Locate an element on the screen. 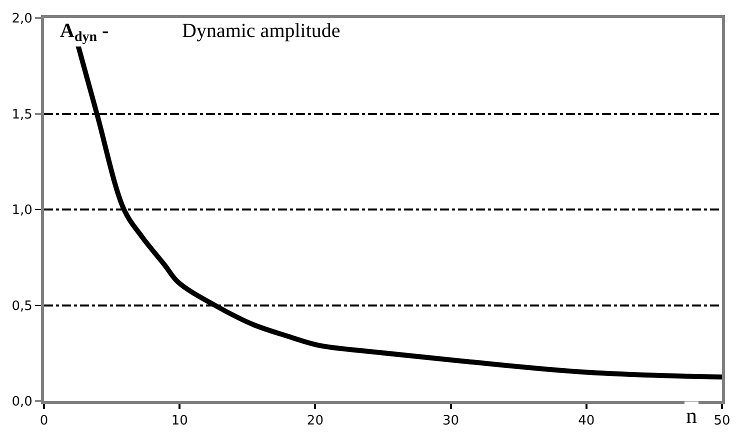  y-tick-label: 1,0 is located at coordinates (22, 210).